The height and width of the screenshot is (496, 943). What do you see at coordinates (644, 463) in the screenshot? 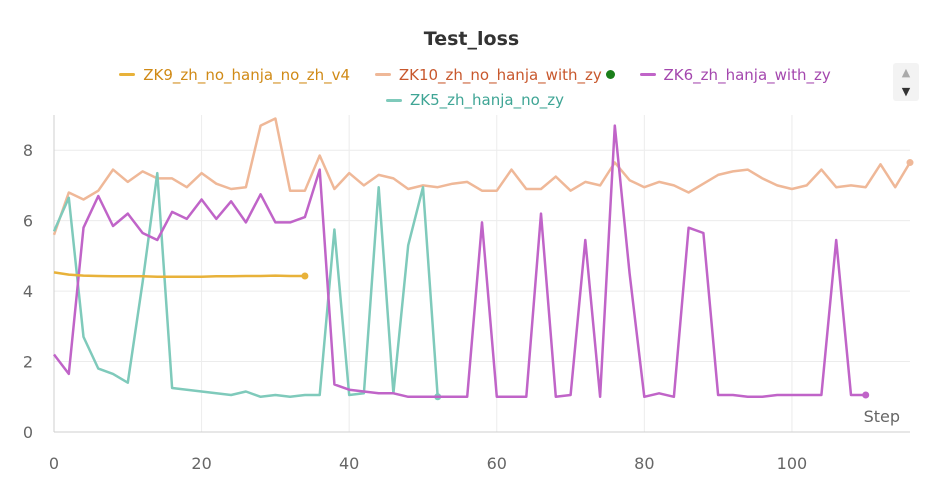
I see `x-tick-label: 80` at bounding box center [644, 463].